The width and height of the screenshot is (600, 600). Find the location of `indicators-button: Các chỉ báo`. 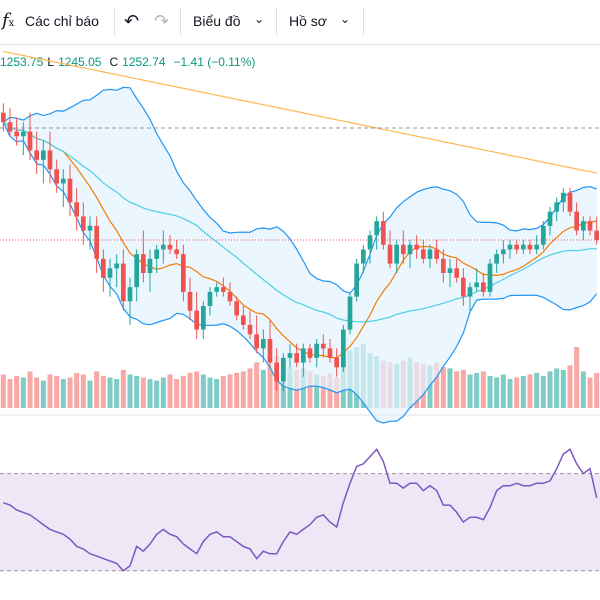

indicators-button: Các chỉ báo is located at coordinates (62, 21).